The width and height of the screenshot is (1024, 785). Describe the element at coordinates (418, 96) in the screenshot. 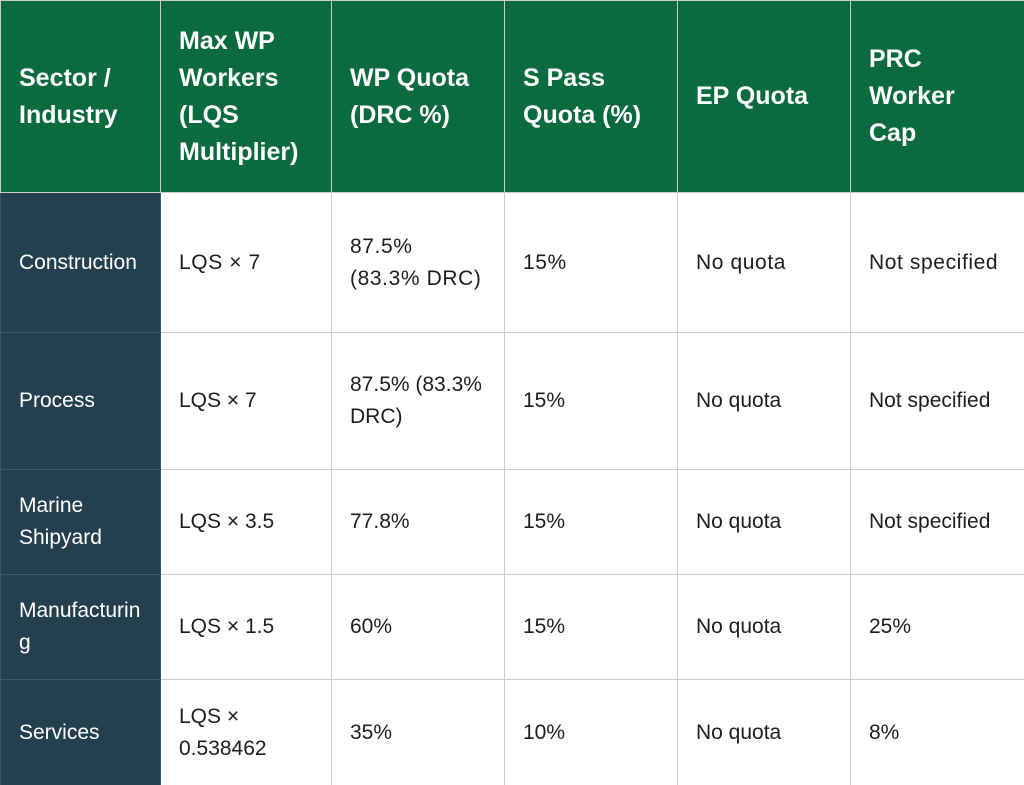

I see `header-wp-quota: WP Quota (DRC %)` at that location.